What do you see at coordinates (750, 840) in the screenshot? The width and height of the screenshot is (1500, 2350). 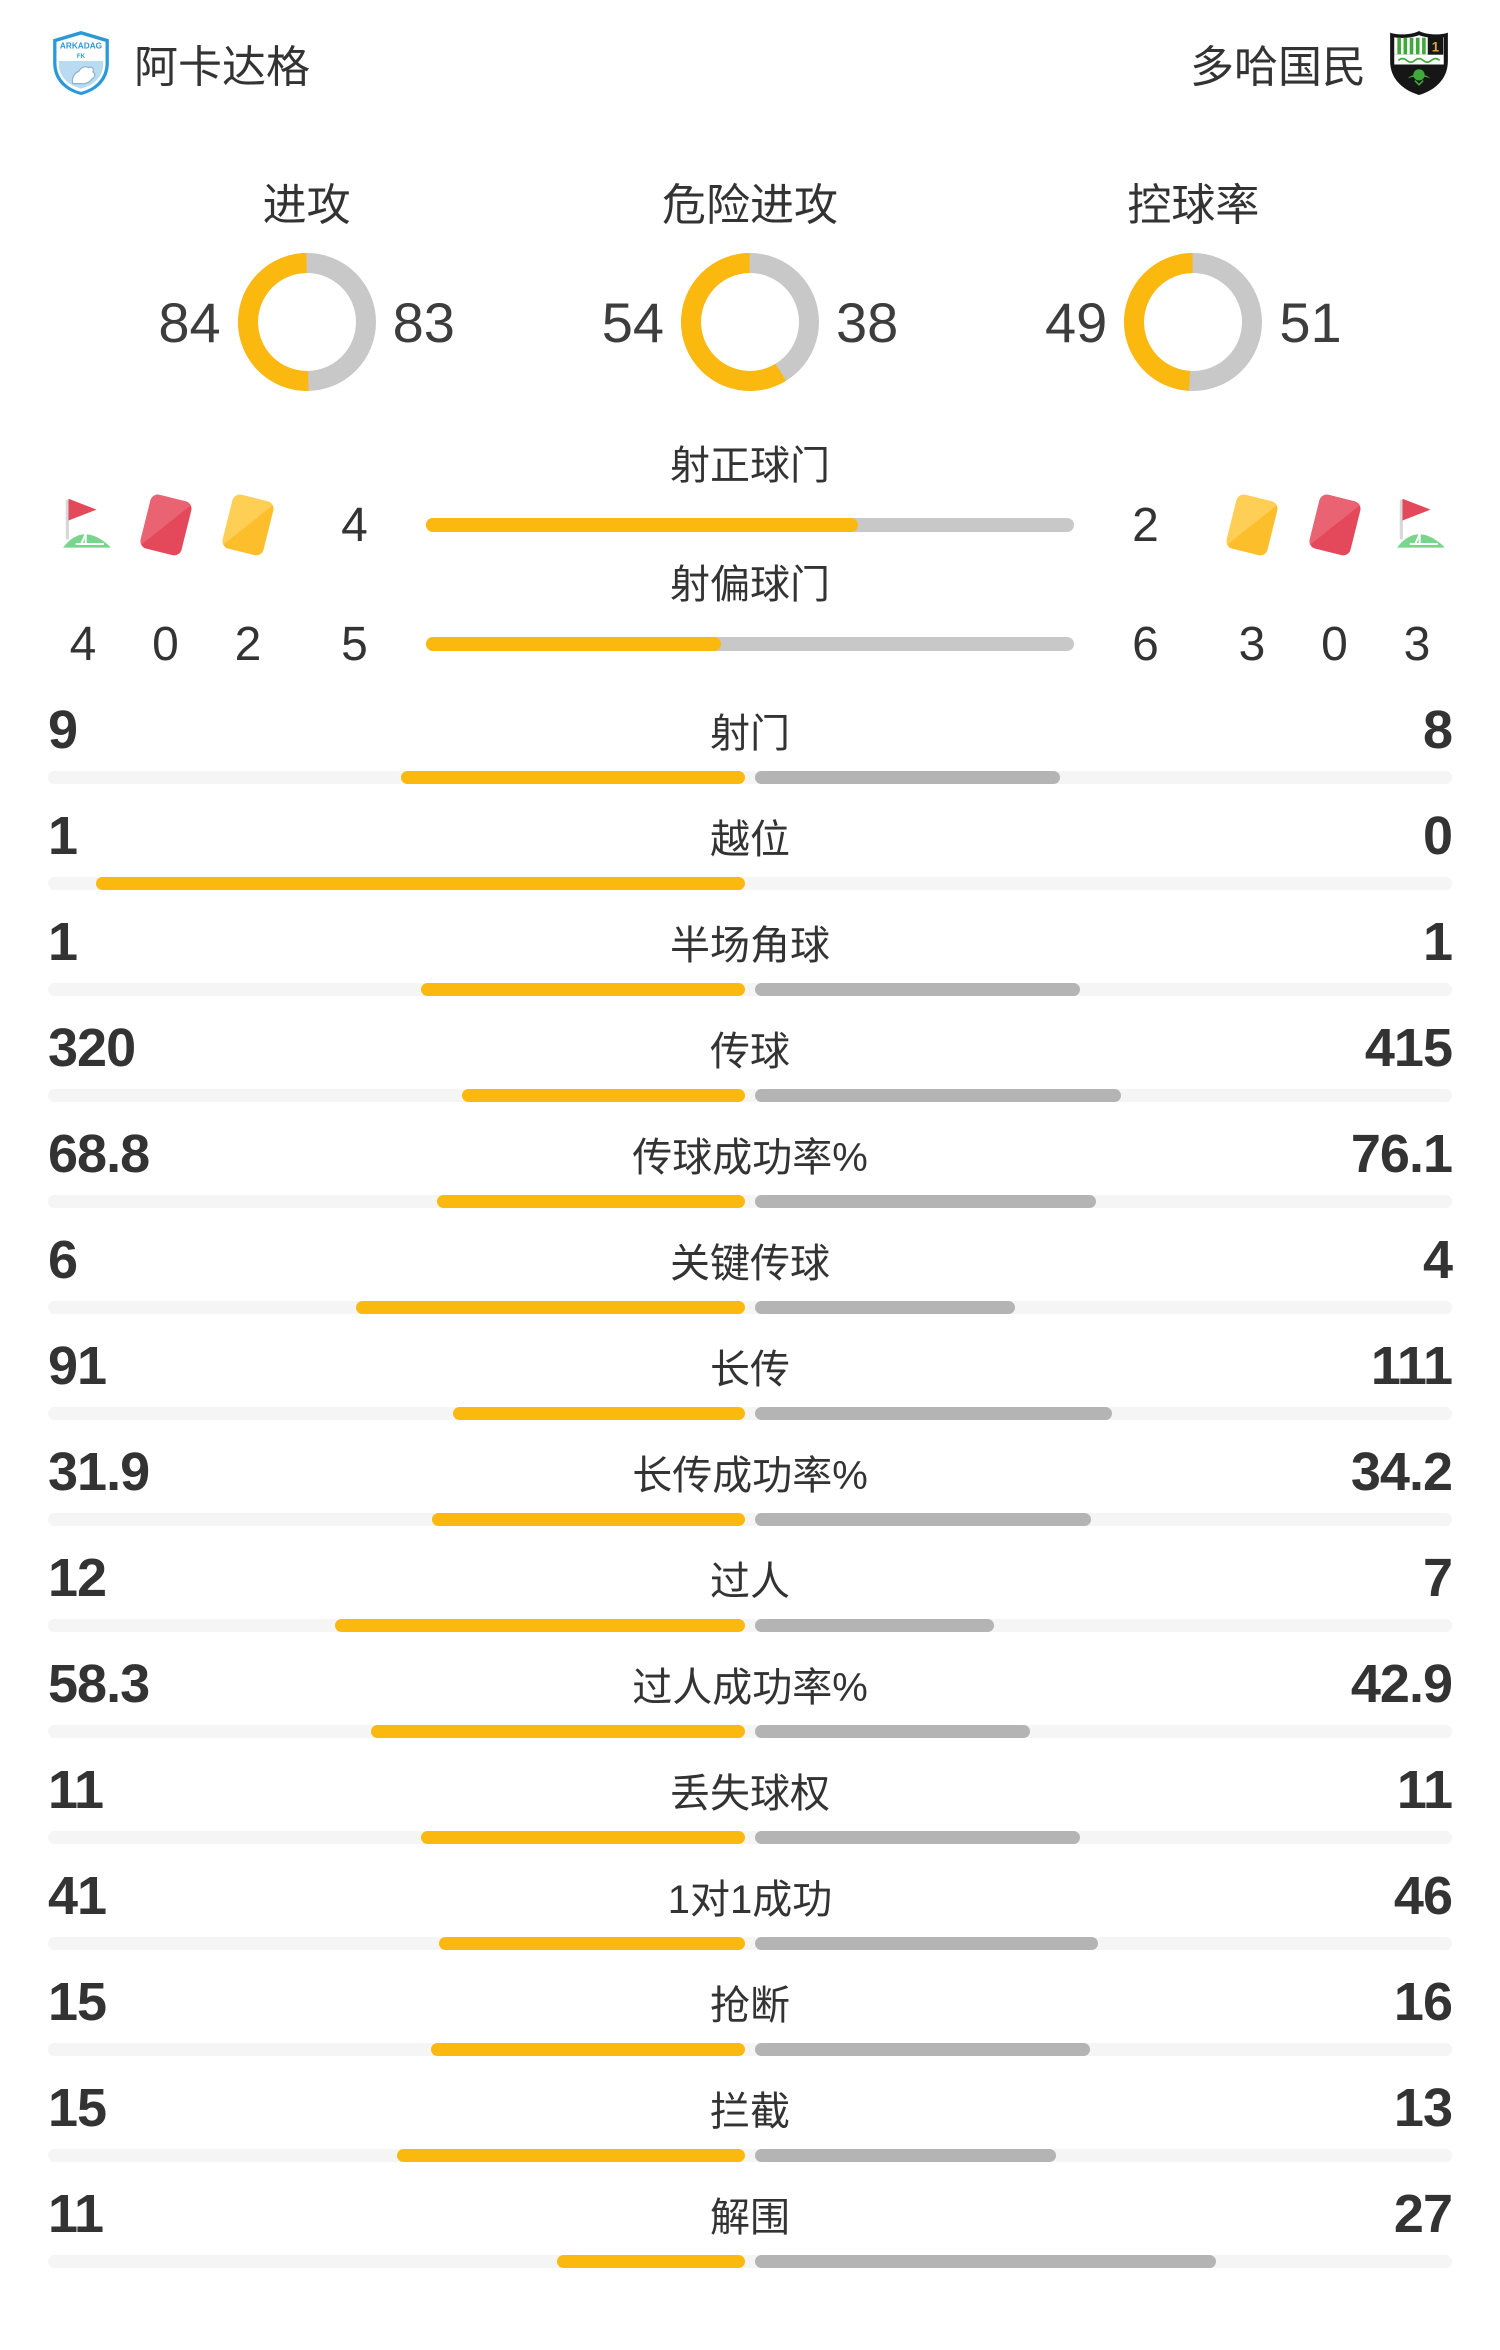 I see `stat-label: 越位` at bounding box center [750, 840].